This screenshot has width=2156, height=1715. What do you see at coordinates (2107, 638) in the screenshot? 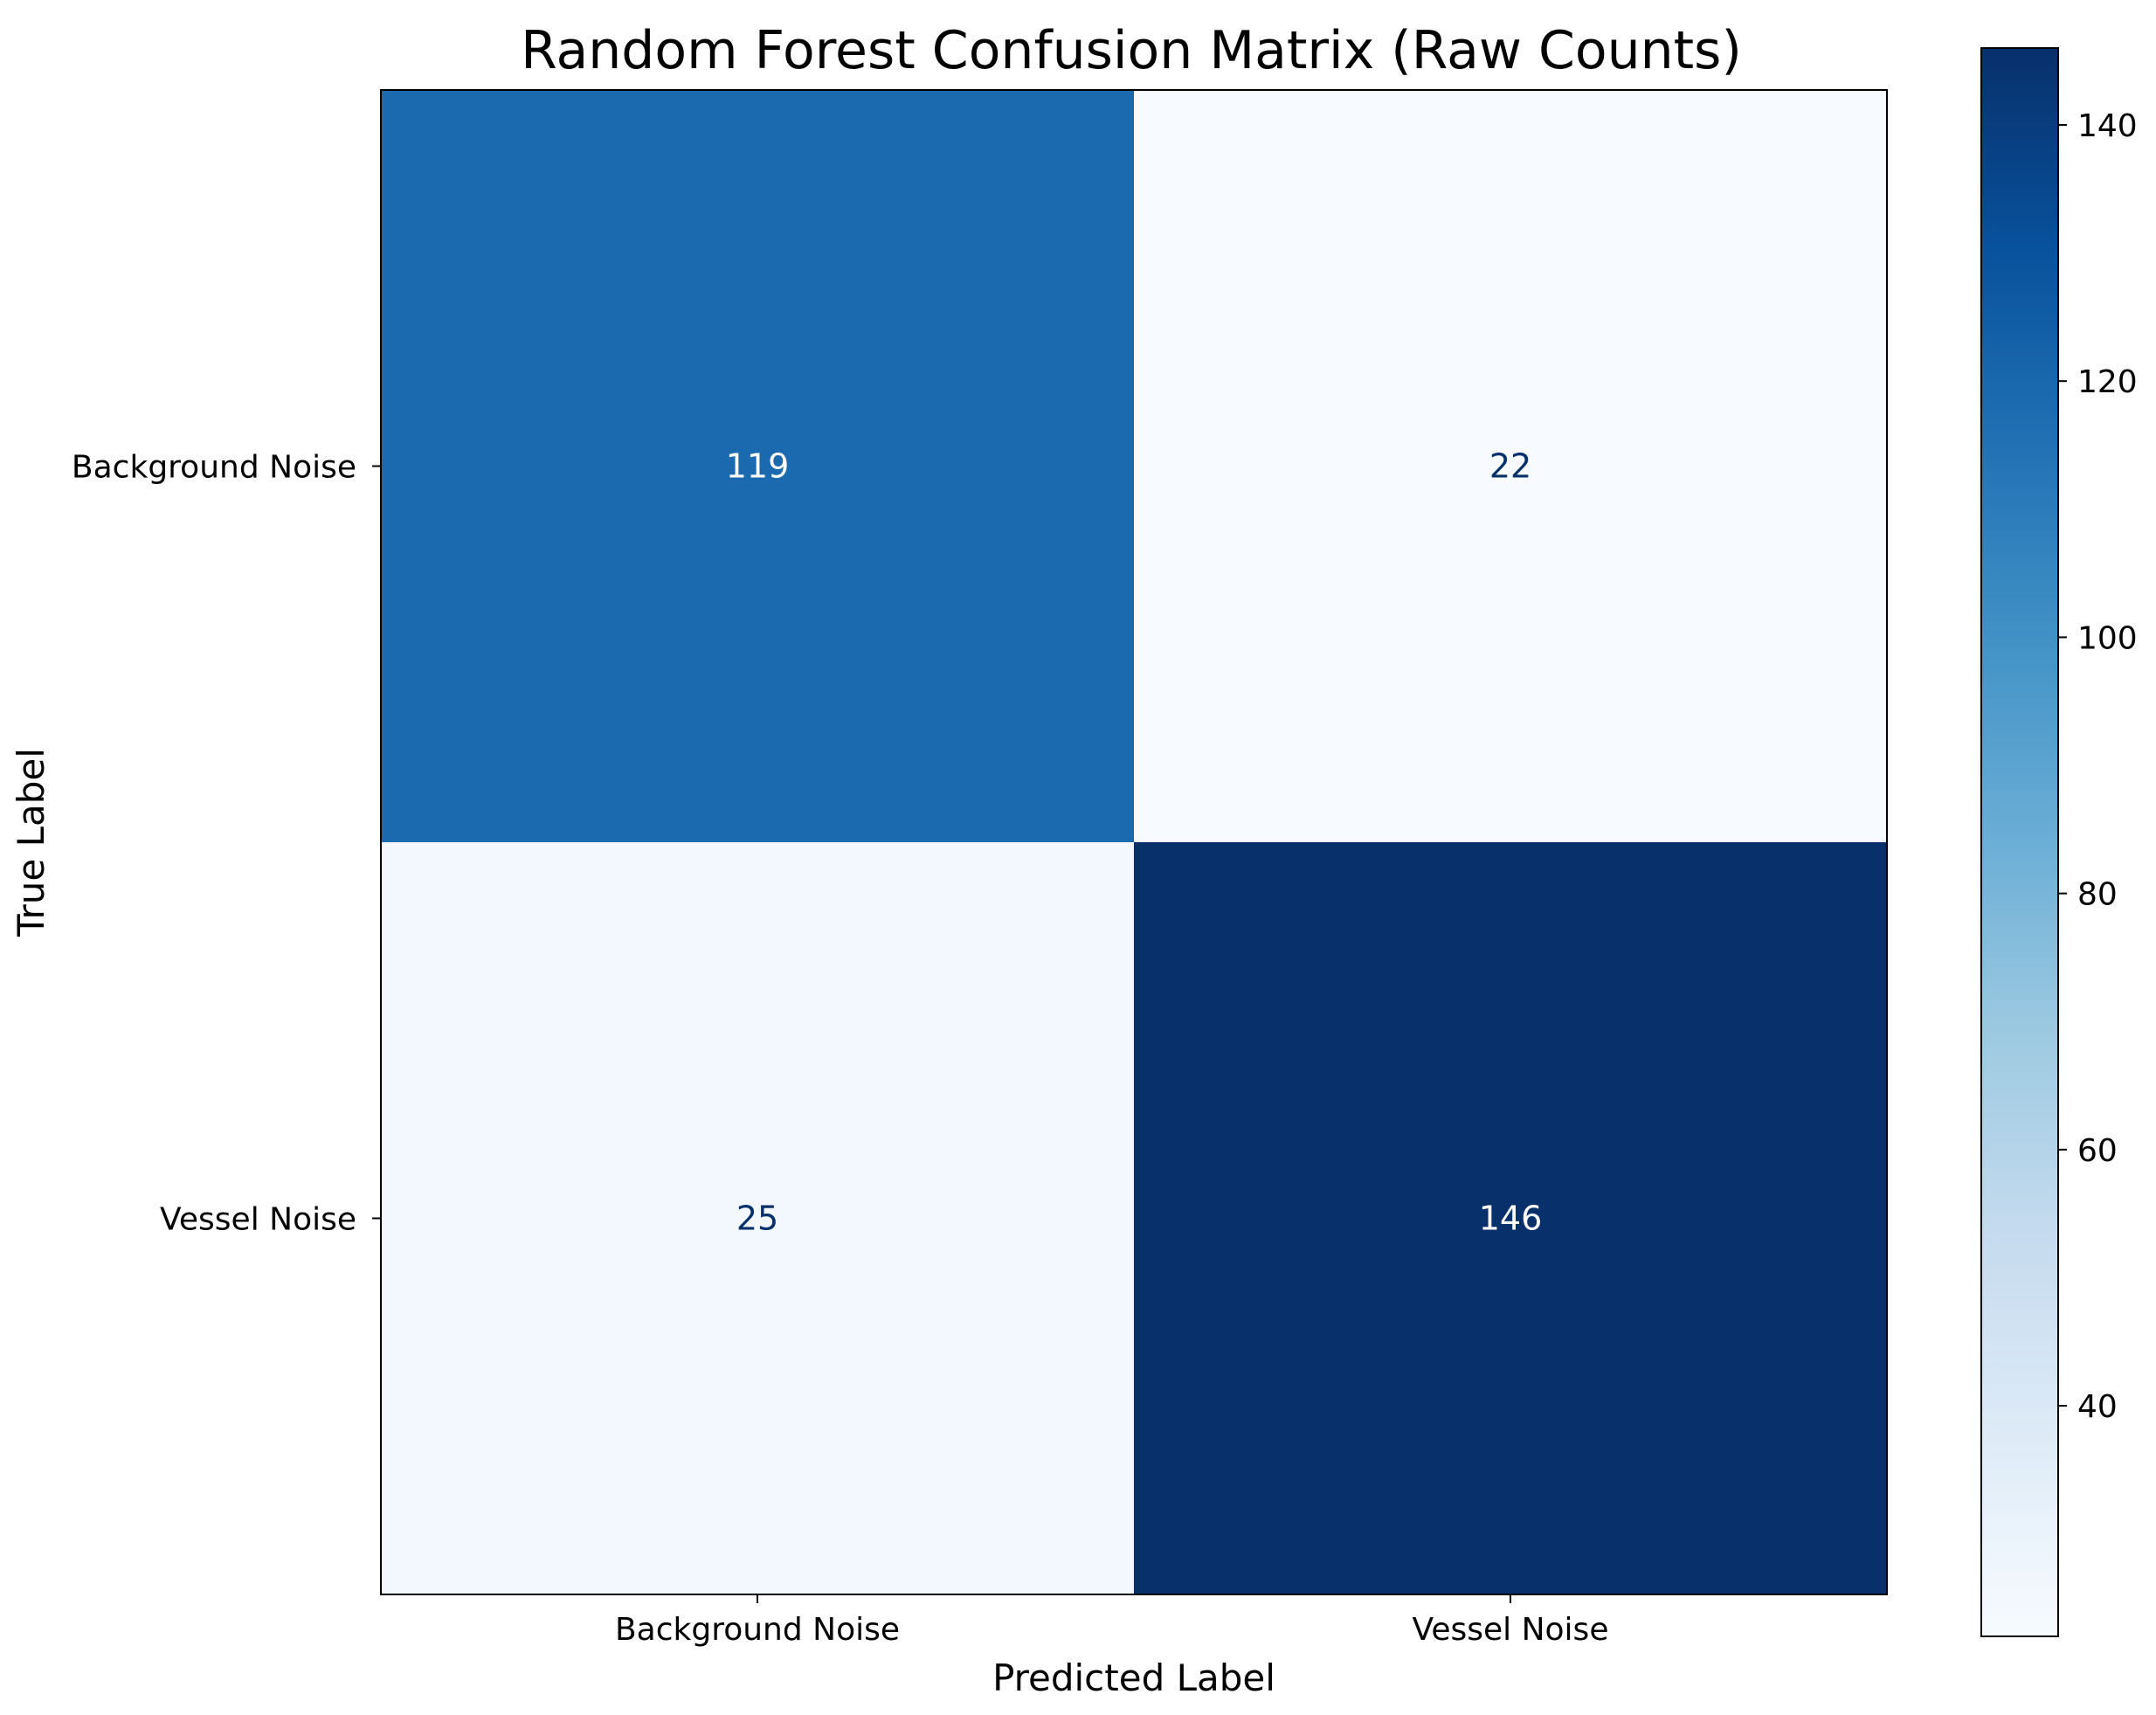
I see `colorbar-tick-label: 100` at bounding box center [2107, 638].